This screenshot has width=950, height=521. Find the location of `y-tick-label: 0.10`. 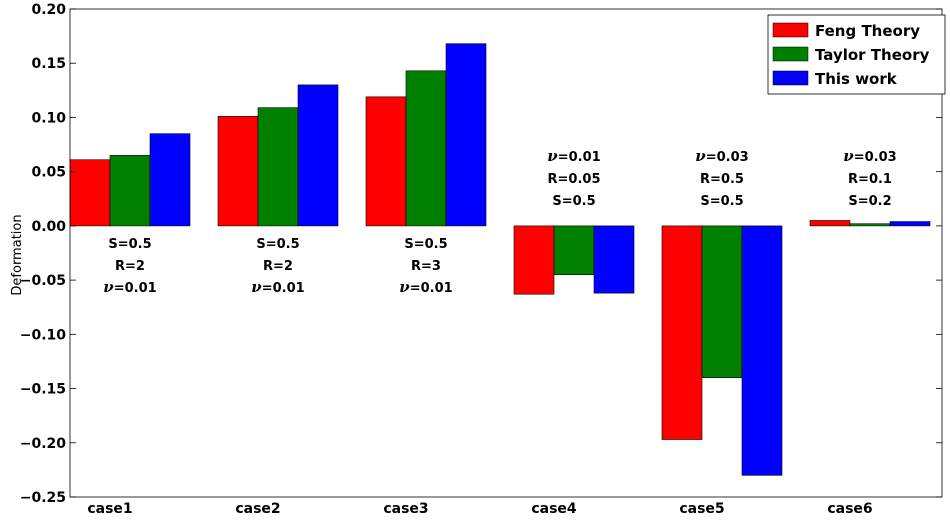

y-tick-label: 0.10 is located at coordinates (48, 118).